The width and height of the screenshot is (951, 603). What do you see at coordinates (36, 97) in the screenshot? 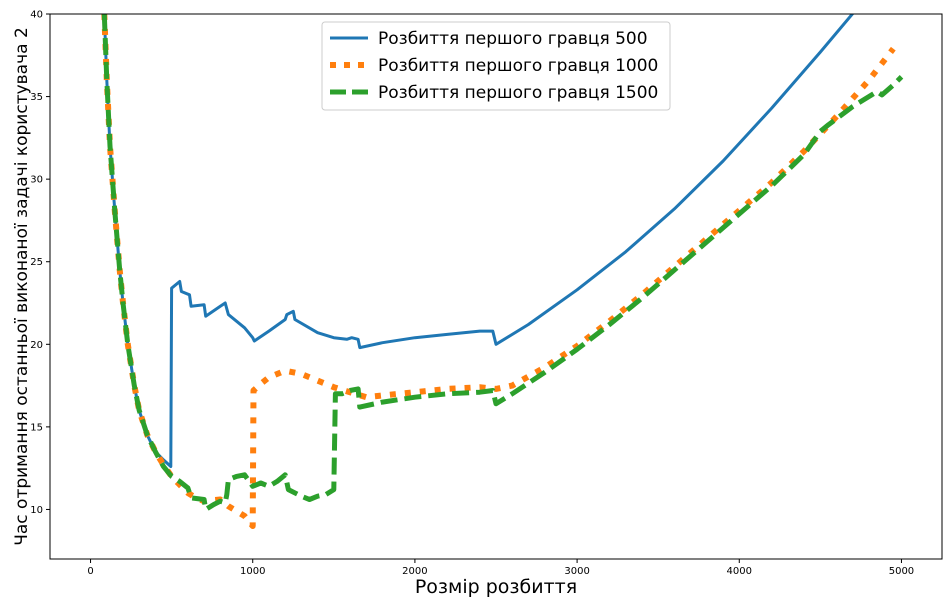
I see `y-tick-label: 35` at bounding box center [36, 97].